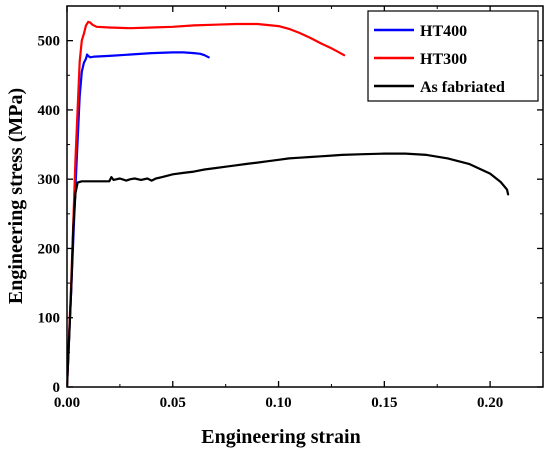  What do you see at coordinates (67, 403) in the screenshot?
I see `x-tick-label: 0.00` at bounding box center [67, 403].